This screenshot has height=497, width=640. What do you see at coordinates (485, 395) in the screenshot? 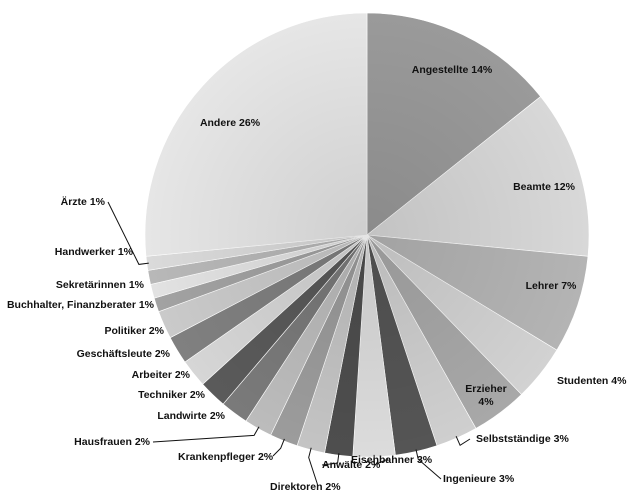
I see `slice-label-erzieher: Erzieher 4%` at bounding box center [485, 395].